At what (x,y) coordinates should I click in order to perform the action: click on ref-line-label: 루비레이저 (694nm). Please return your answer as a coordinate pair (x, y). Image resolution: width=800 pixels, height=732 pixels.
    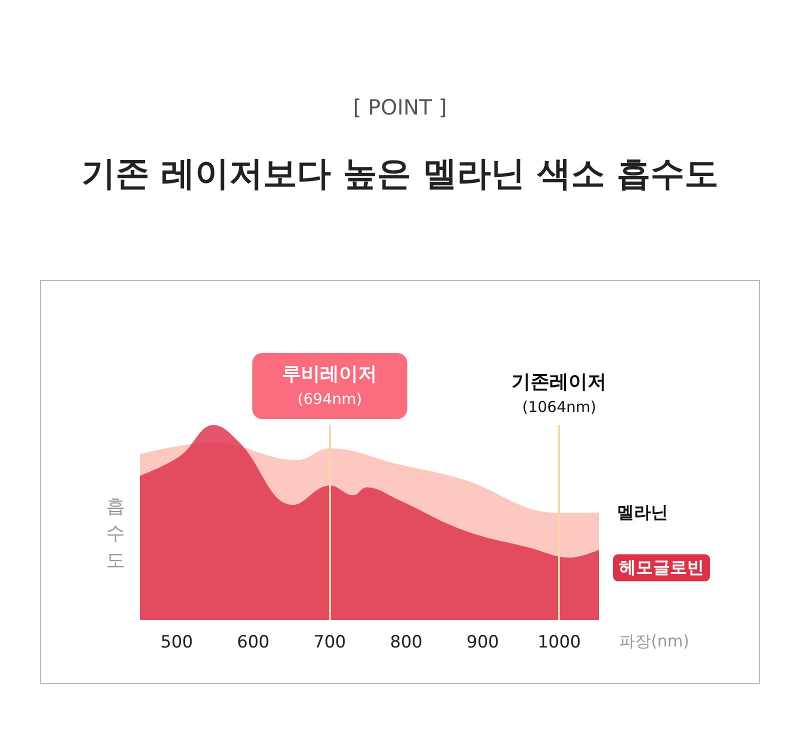
    Looking at the image, I should click on (330, 385).